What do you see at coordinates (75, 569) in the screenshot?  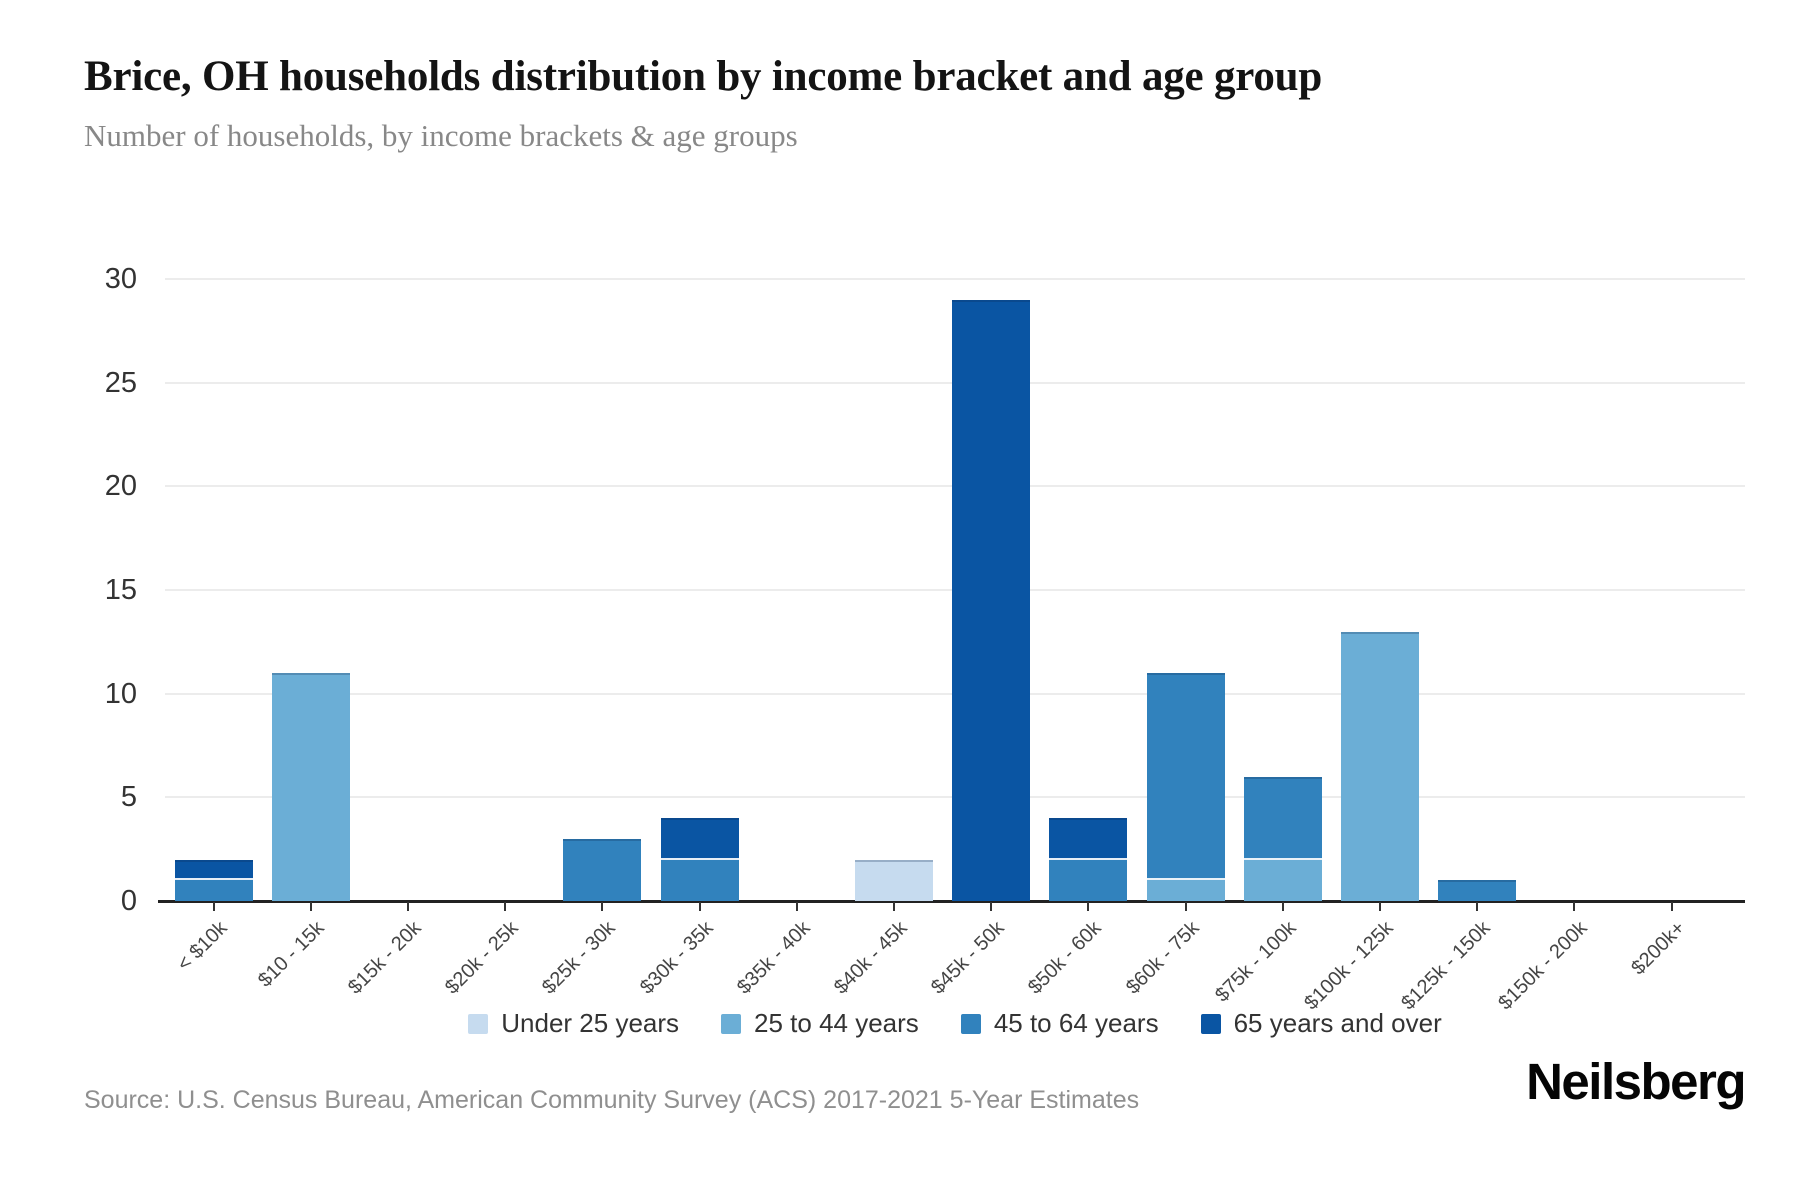 I see `y-axis-labels: 0 5 10 15 20 25 30` at bounding box center [75, 569].